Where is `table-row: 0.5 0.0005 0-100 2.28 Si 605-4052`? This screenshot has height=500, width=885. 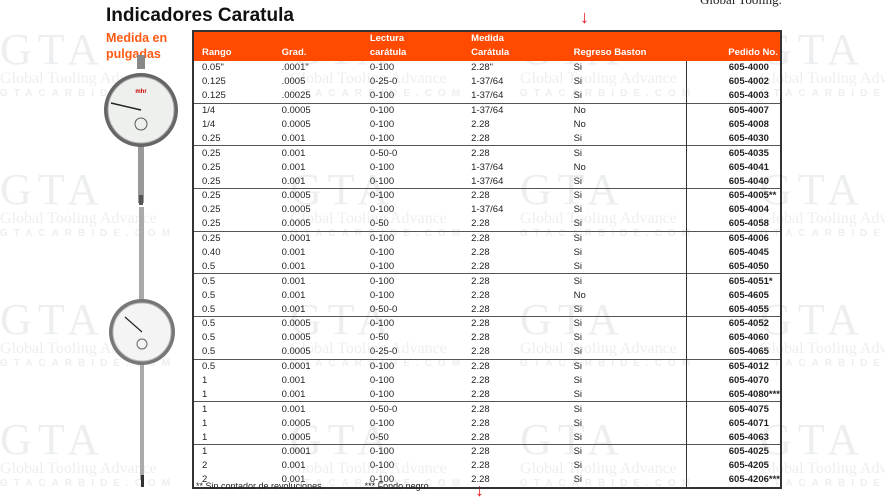 table-row: 0.5 0.0005 0-100 2.28 Si 605-4052 is located at coordinates (487, 323).